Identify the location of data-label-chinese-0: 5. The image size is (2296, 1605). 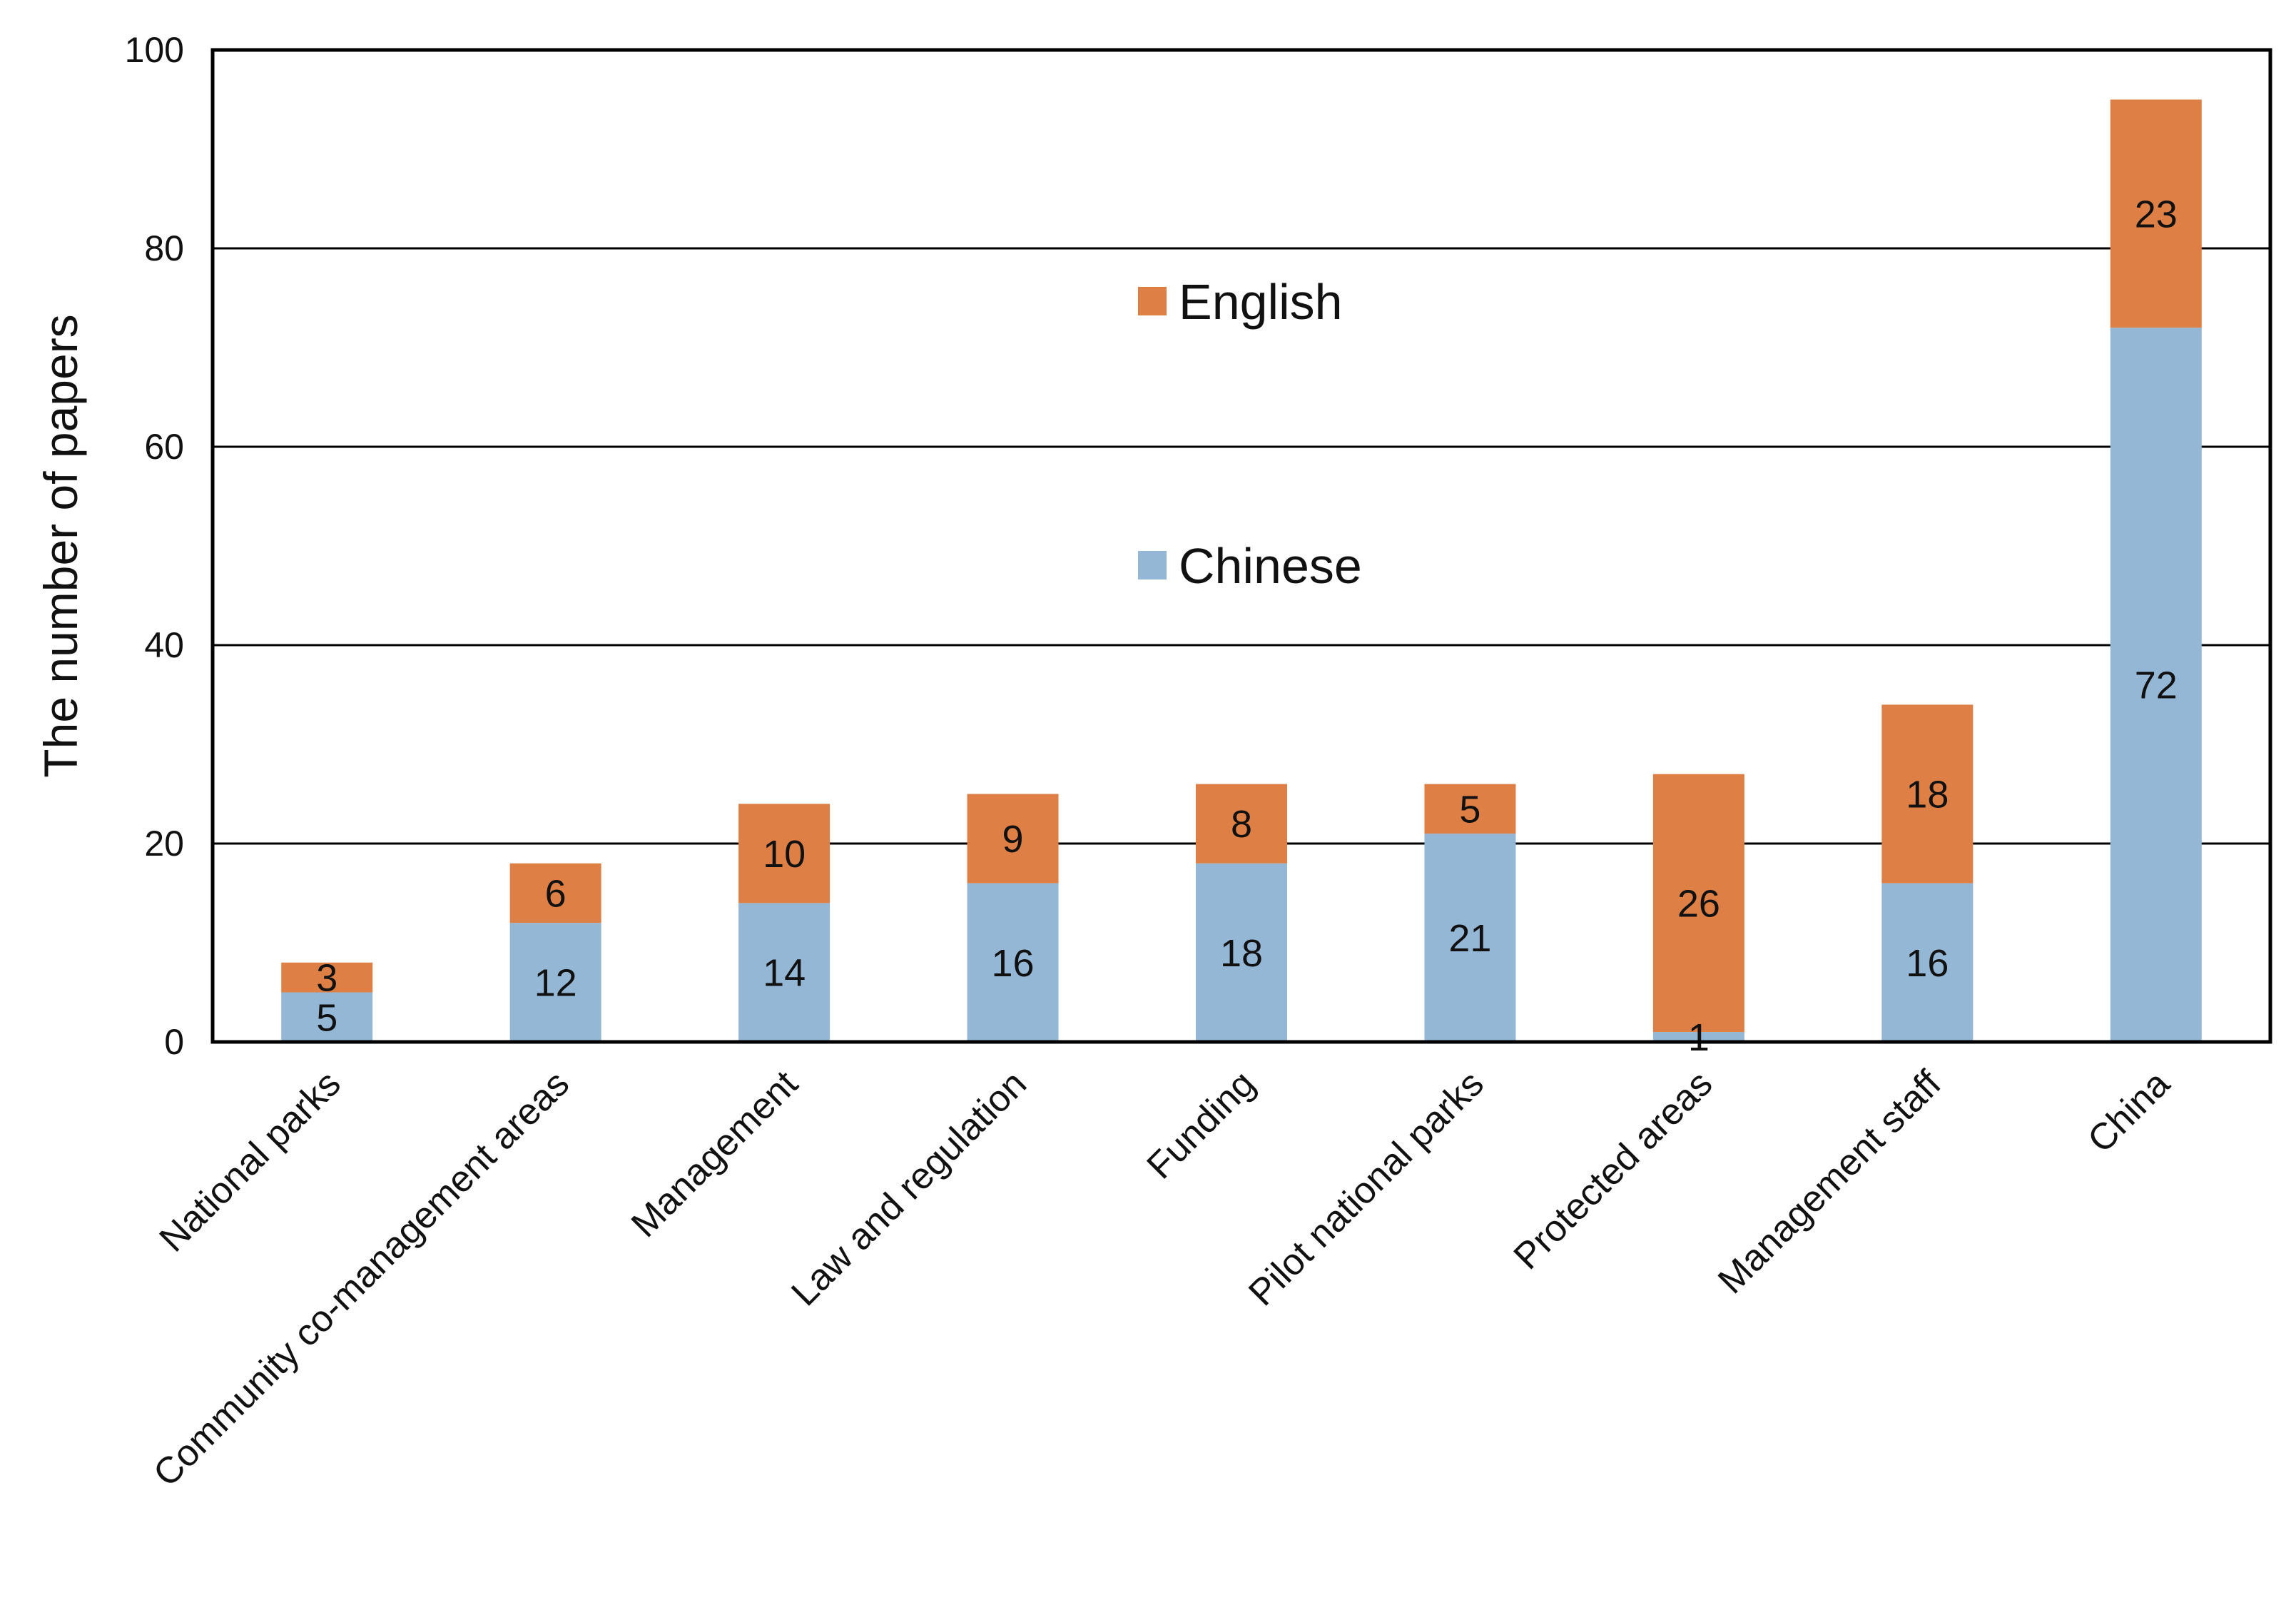
(326, 1018).